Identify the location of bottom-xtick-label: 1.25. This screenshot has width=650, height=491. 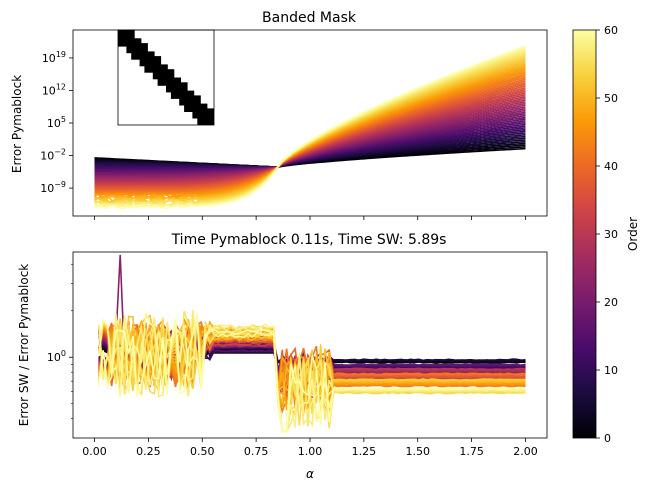
(364, 451).